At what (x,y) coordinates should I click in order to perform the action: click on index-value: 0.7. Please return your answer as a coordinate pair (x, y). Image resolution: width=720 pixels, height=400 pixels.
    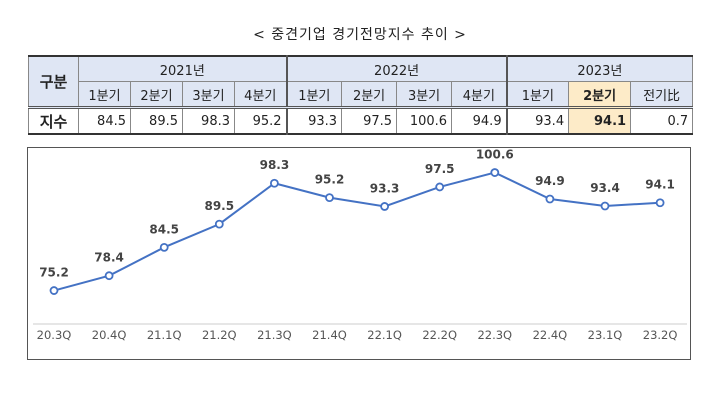
    Looking at the image, I should click on (662, 121).